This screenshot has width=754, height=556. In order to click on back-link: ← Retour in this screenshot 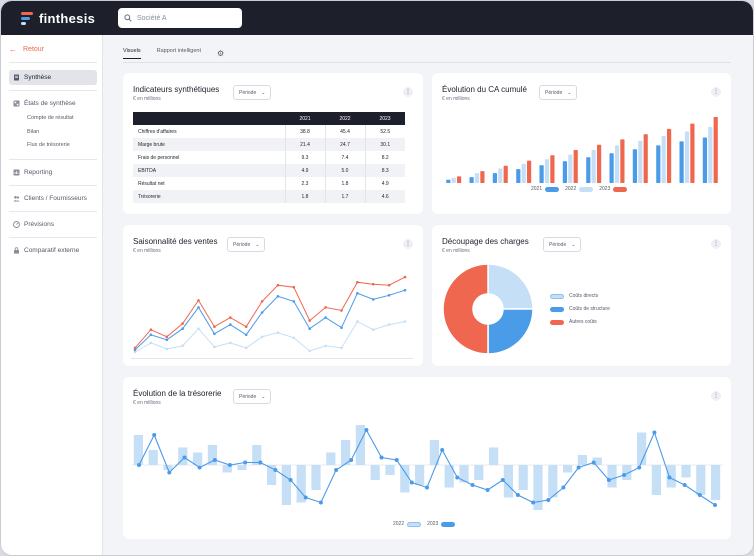, I will do `click(26, 49)`.